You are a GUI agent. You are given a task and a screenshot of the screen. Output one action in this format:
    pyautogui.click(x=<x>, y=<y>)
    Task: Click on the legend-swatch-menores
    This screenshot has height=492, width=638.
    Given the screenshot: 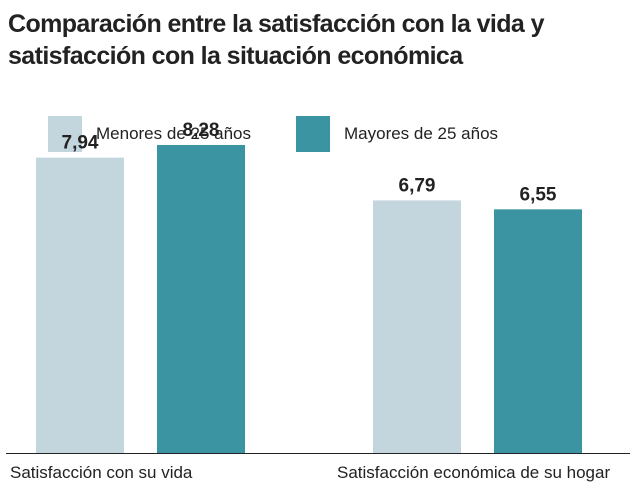 What is the action you would take?
    pyautogui.click(x=65, y=134)
    